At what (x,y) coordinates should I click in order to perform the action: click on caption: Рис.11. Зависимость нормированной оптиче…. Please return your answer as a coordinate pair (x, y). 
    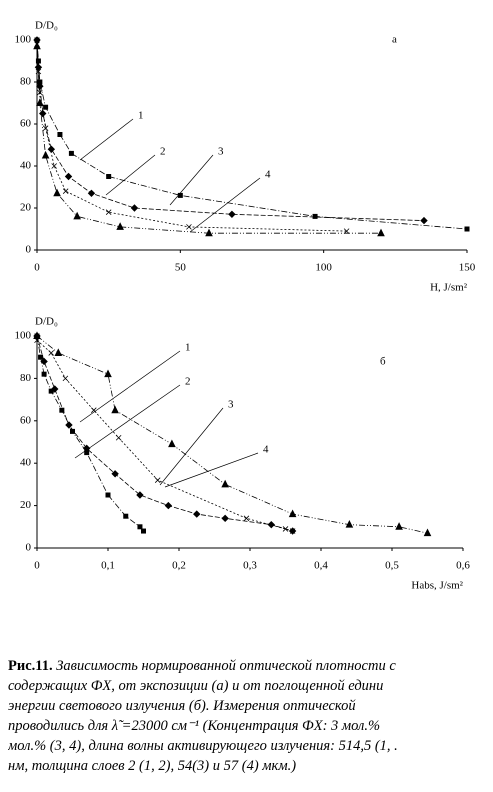
    Looking at the image, I should click on (250, 716).